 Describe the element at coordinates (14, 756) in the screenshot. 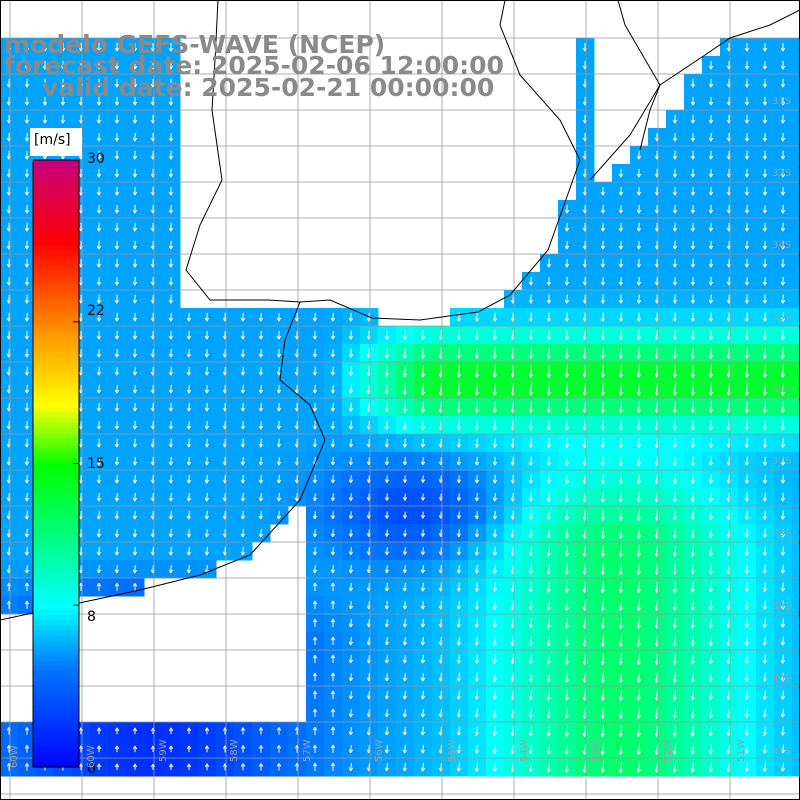

I see `lon-label-60w-a: 60W` at that location.